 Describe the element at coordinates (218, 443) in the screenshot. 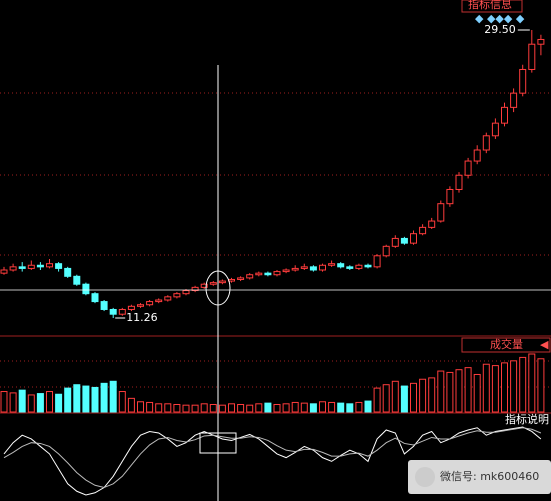

I see `highlight-box` at that location.